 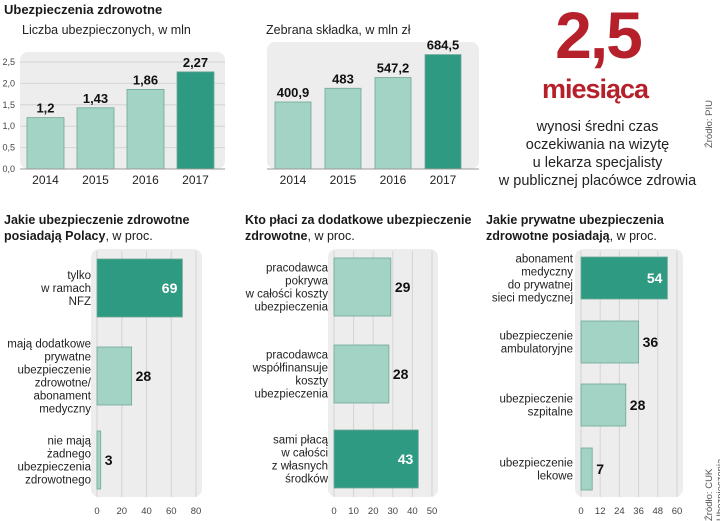 What do you see at coordinates (196, 511) in the screenshot?
I see `x-tick-label: 80` at bounding box center [196, 511].